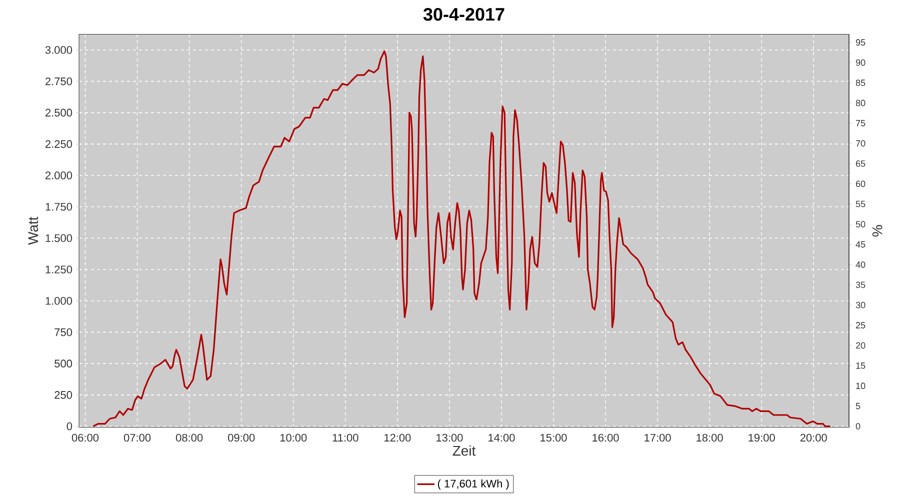 The width and height of the screenshot is (900, 500). What do you see at coordinates (189, 438) in the screenshot?
I see `x-tick-label: 08:00` at bounding box center [189, 438].